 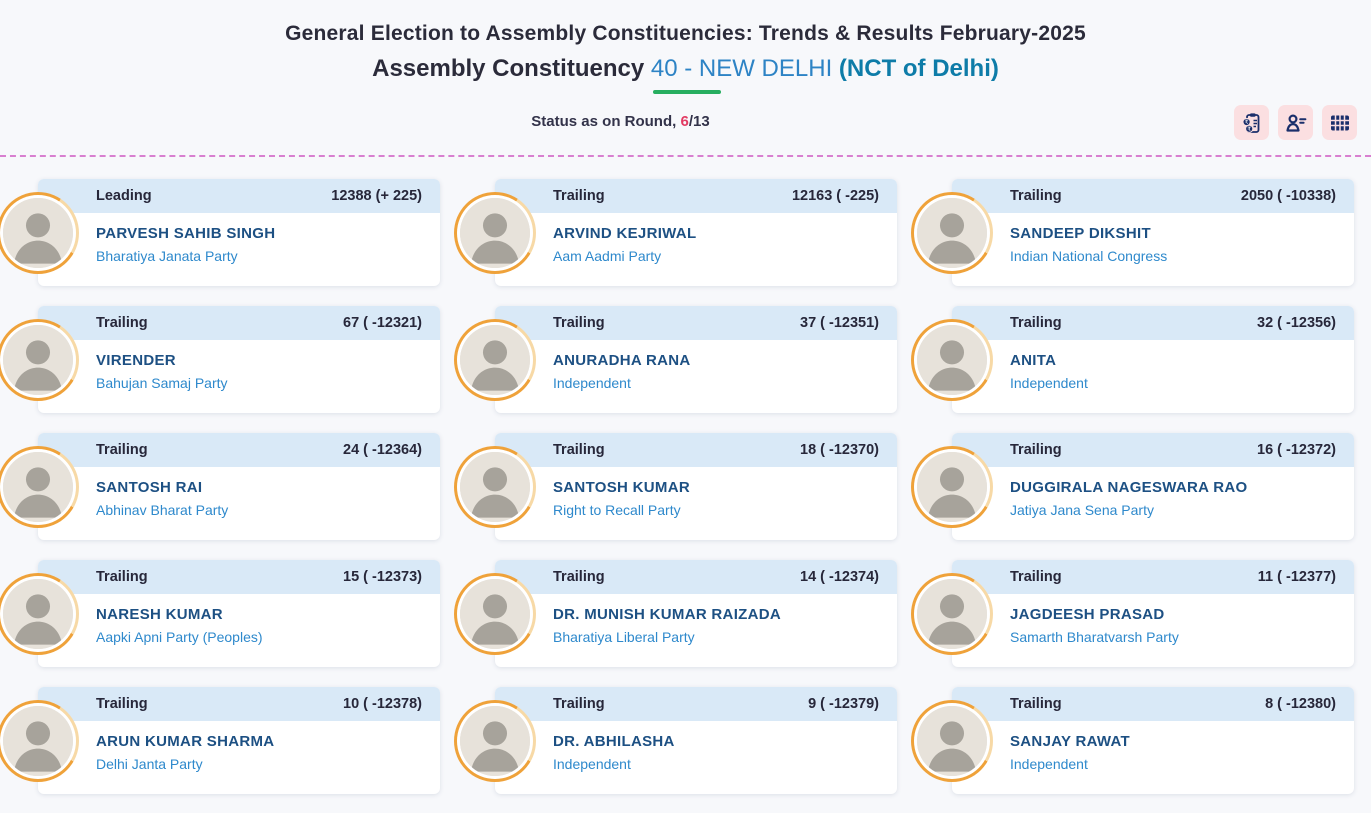 What do you see at coordinates (1295, 122) in the screenshot?
I see `candidate-list-button` at bounding box center [1295, 122].